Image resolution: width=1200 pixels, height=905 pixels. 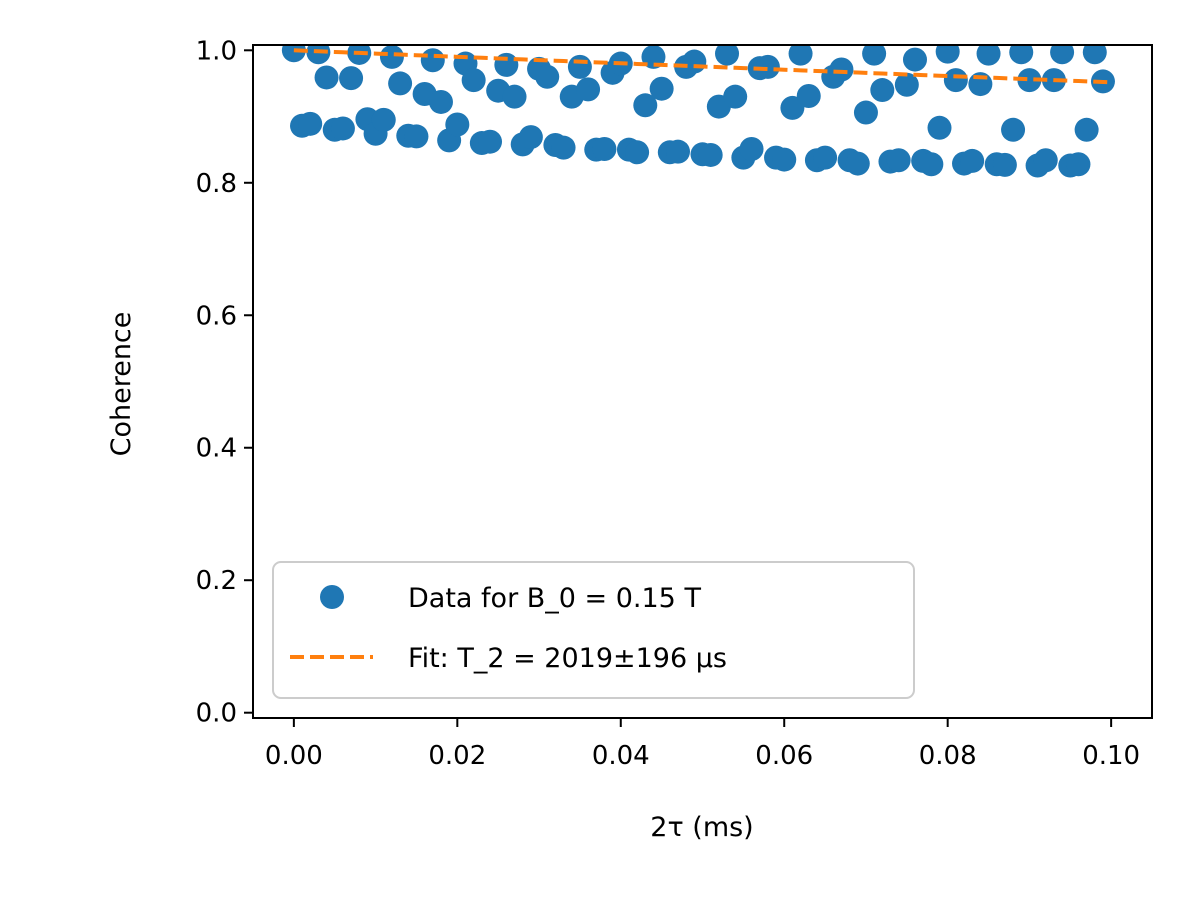 I want to click on fit-curve, so click(x=702, y=66).